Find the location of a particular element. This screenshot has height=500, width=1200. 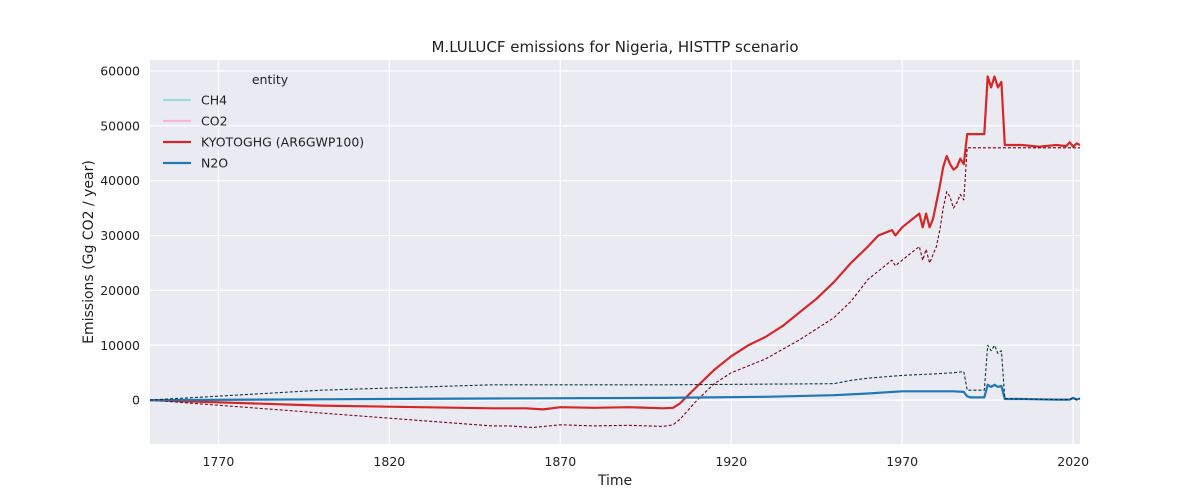

legend-entry-label: CH4 is located at coordinates (214, 100).